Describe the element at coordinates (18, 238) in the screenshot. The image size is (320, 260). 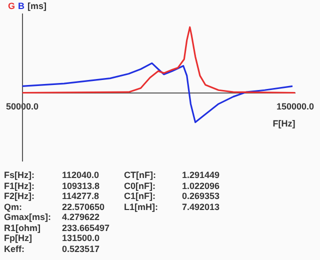
I see `text: Fp[Hz]` at that location.